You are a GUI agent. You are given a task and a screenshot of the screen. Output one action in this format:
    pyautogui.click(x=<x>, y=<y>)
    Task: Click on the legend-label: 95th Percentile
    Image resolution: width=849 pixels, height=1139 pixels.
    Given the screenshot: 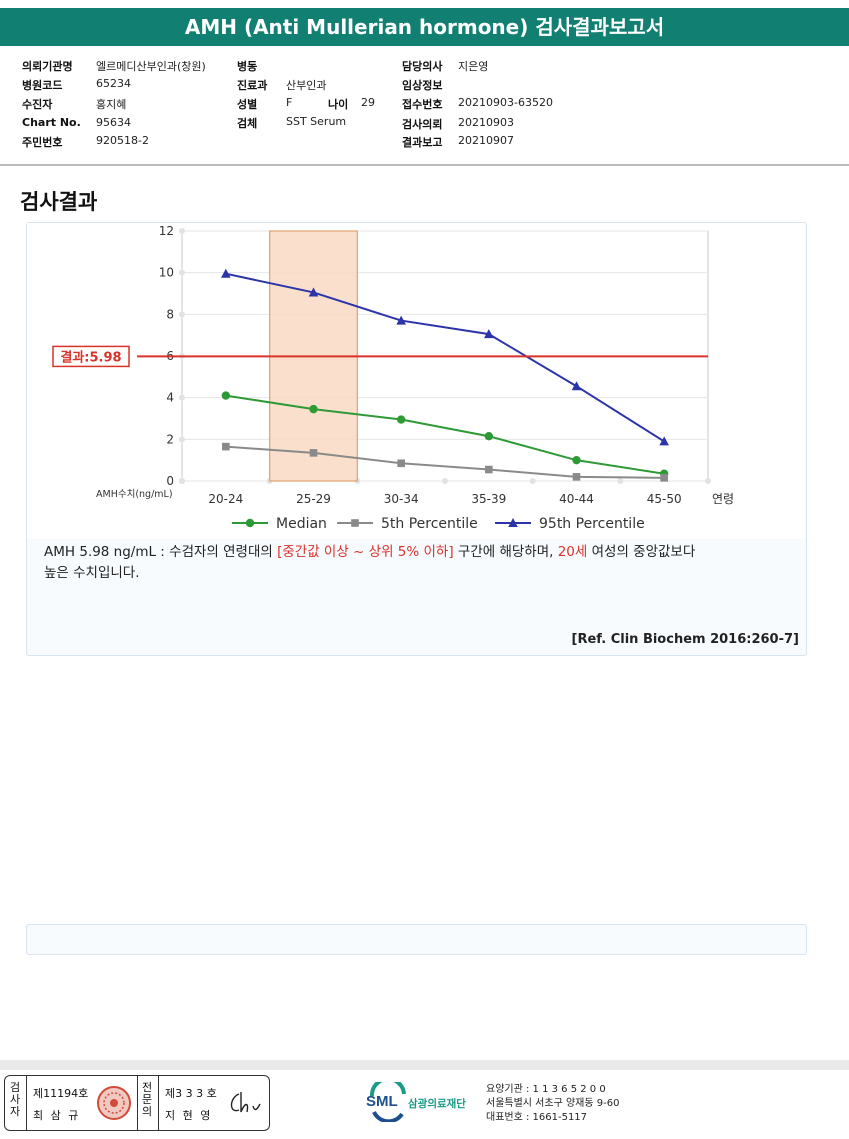 What is the action you would take?
    pyautogui.click(x=592, y=524)
    